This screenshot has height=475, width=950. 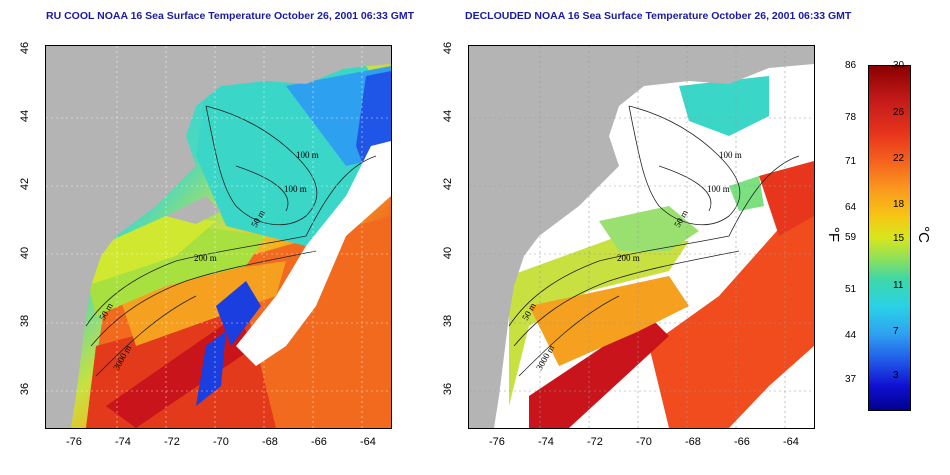 I want to click on colorbar-c-tick: 30, so click(x=899, y=65).